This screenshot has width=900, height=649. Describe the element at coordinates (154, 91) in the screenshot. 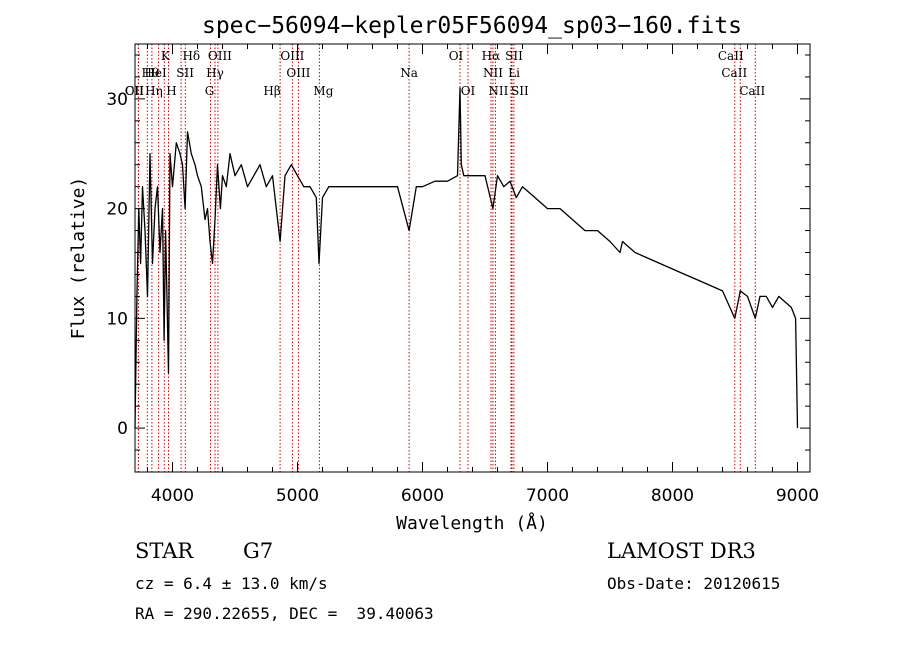

I see `reference-line-label: Hη` at that location.